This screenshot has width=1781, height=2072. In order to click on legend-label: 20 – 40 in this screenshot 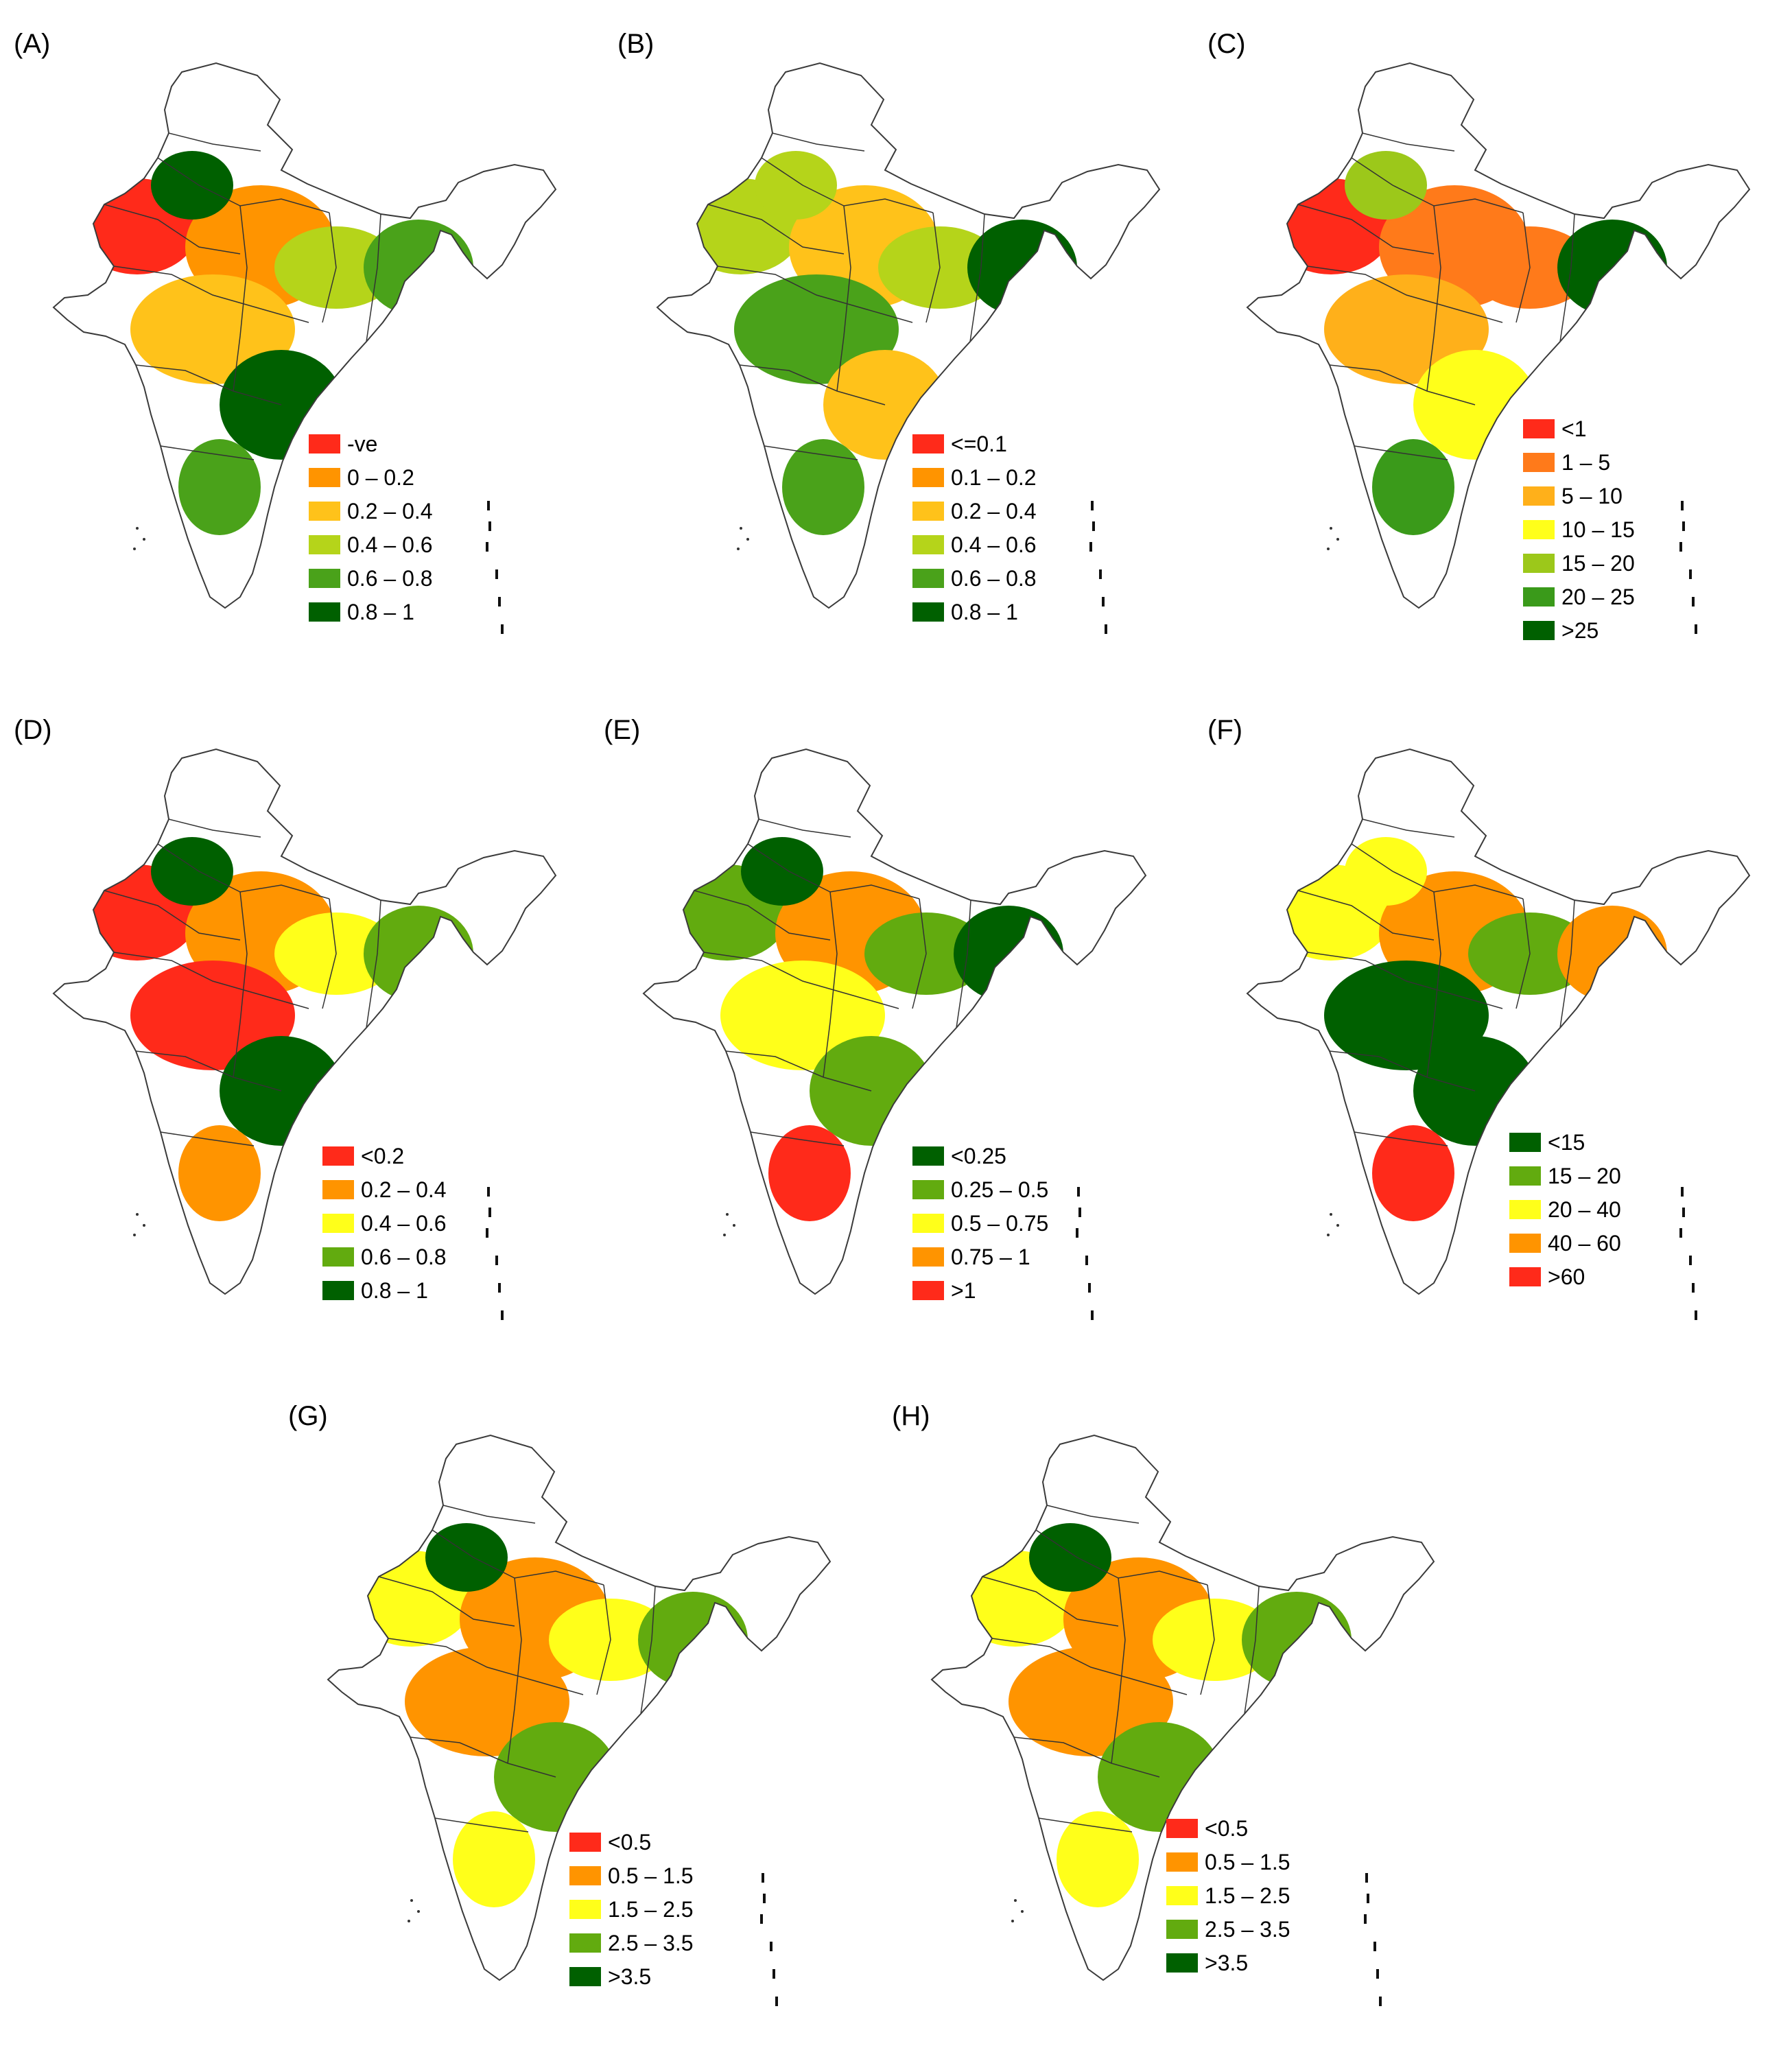, I will do `click(1585, 1209)`.